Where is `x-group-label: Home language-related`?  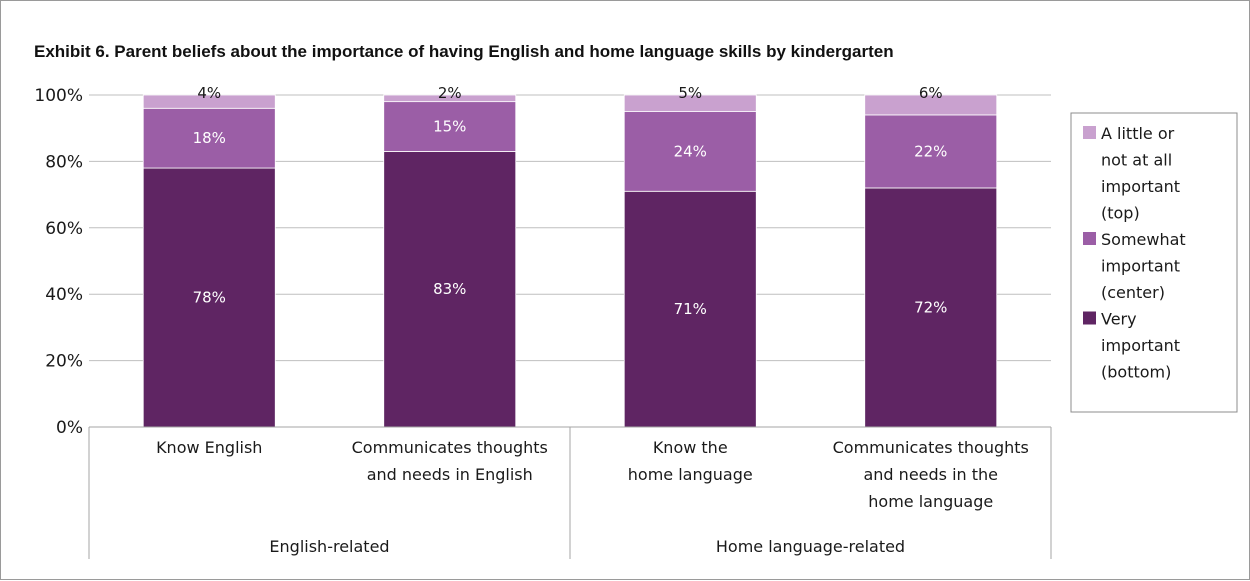
x-group-label: Home language-related is located at coordinates (810, 546).